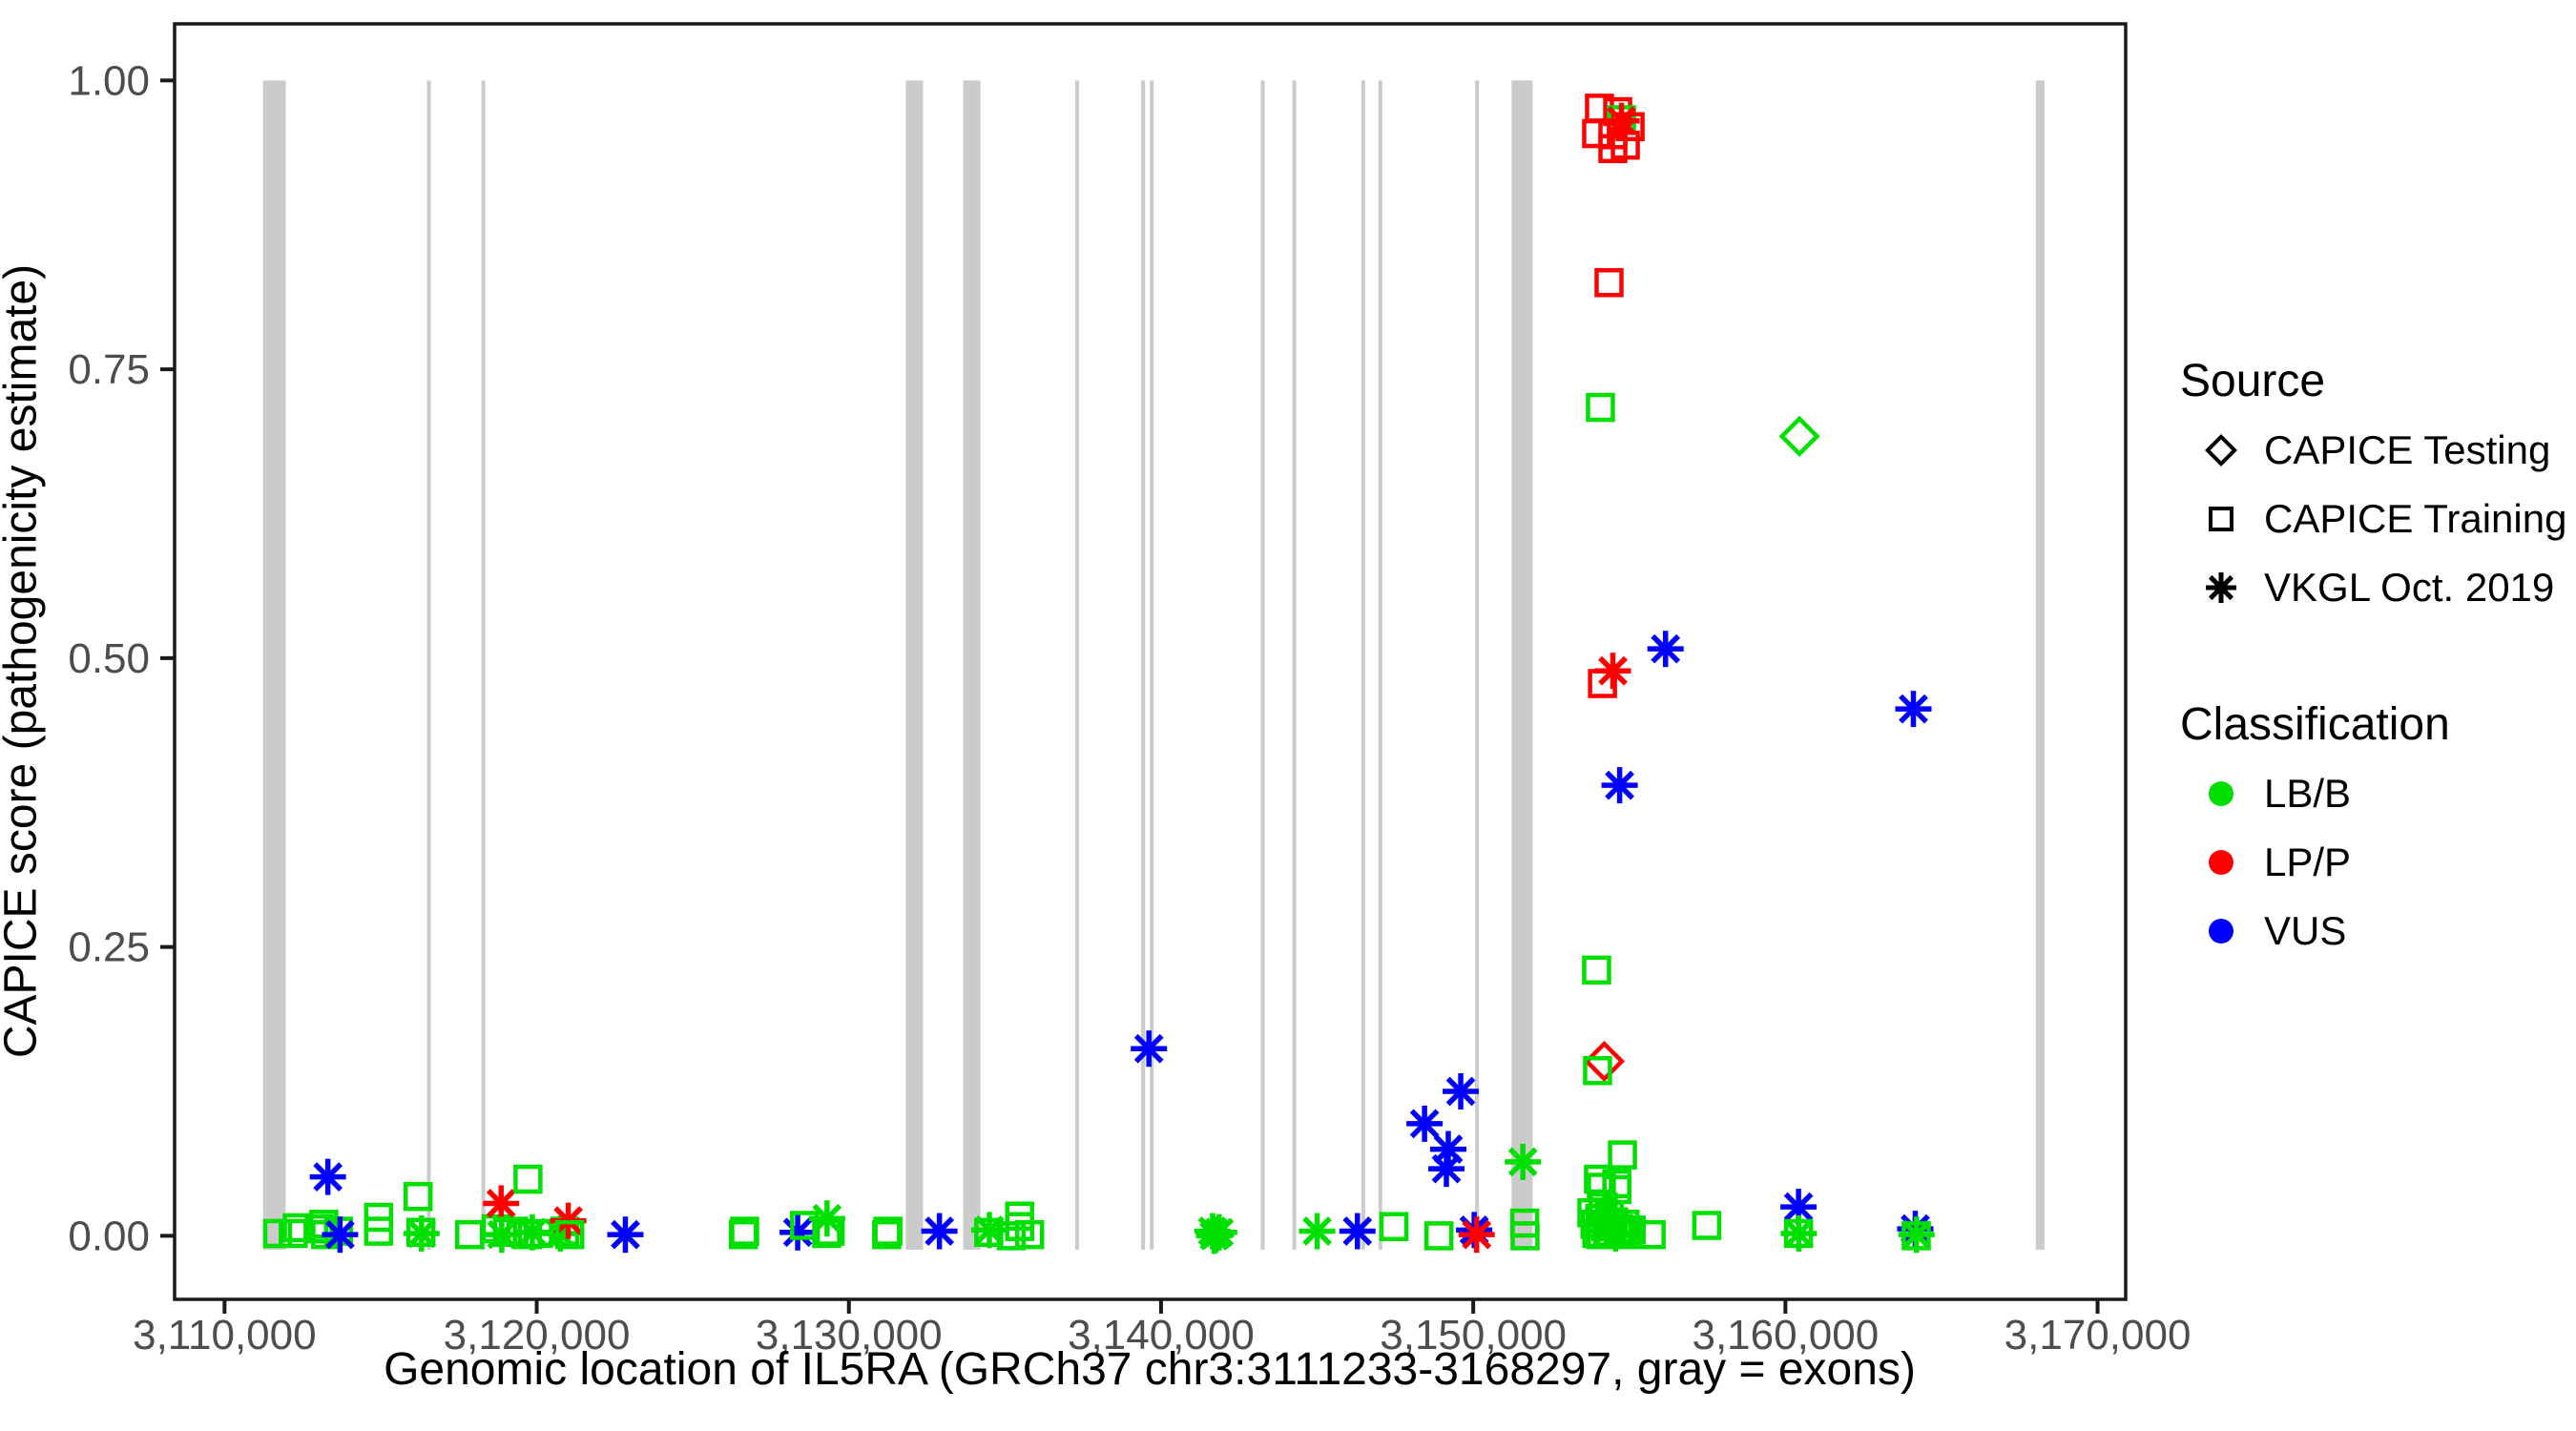 The width and height of the screenshot is (2576, 1431). What do you see at coordinates (849, 1335) in the screenshot?
I see `x-tick-label: 3,130,000` at bounding box center [849, 1335].